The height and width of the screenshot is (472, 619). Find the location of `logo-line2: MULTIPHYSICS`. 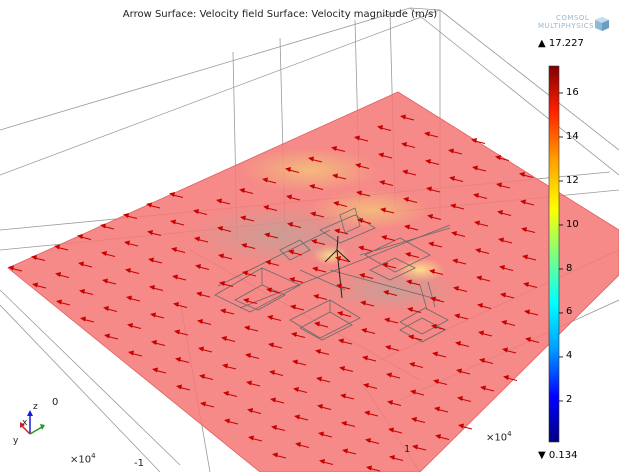

logo-line2: MULTIPHYSICS is located at coordinates (566, 26).